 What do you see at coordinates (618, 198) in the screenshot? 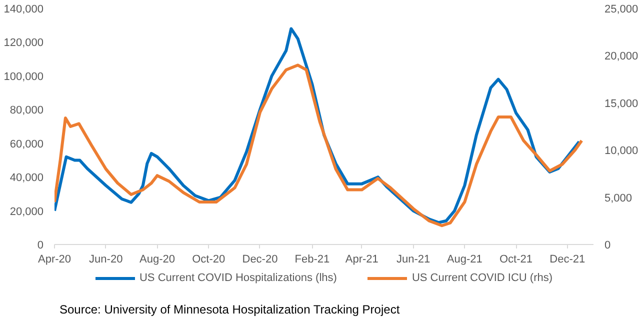
I see `y2-tick-label: 5,000` at bounding box center [618, 198].